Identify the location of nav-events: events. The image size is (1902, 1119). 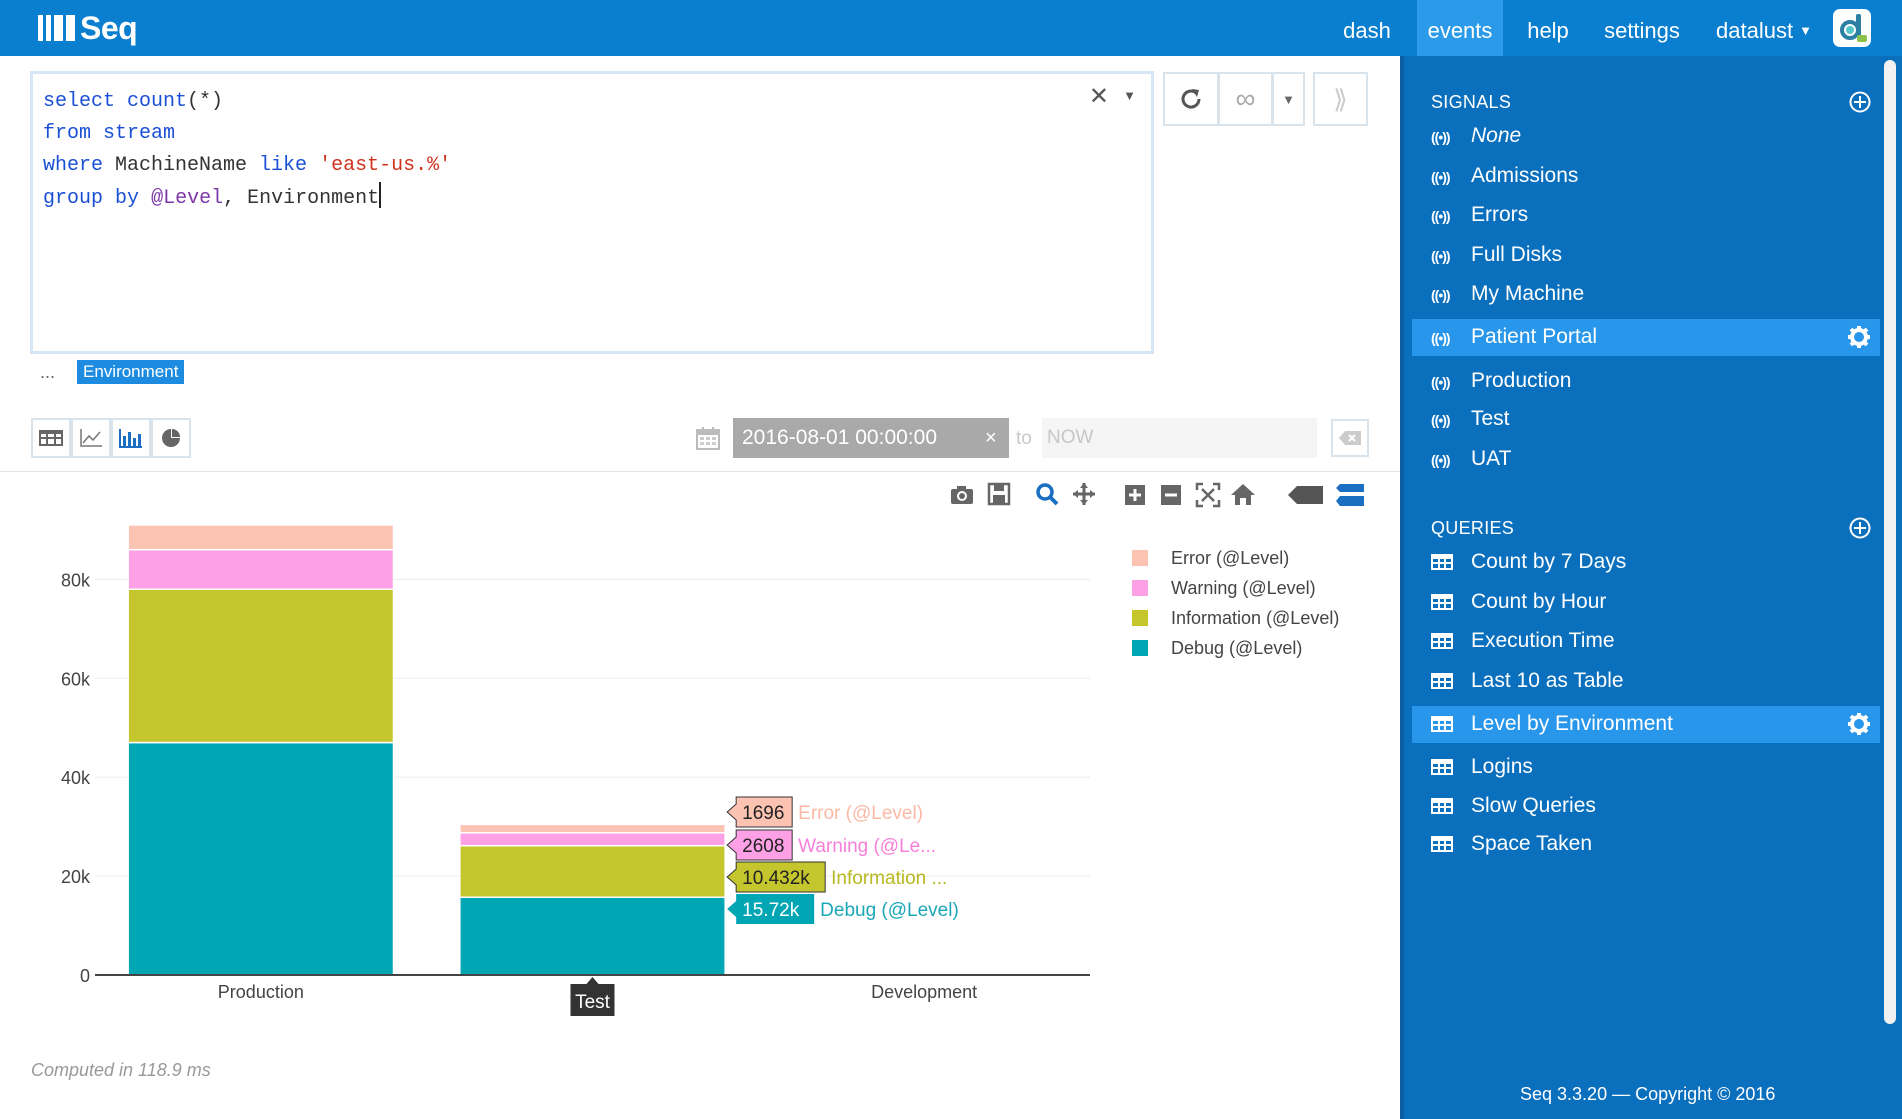
(1460, 28).